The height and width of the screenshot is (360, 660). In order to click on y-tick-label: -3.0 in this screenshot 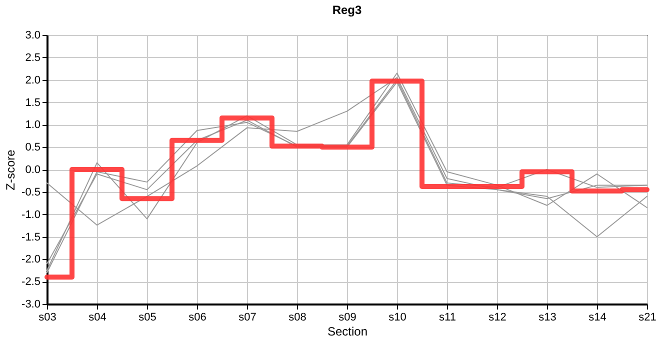, I will do `click(31, 304)`.